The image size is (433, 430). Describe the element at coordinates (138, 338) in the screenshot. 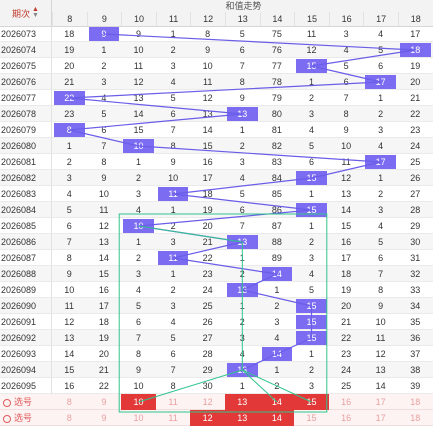

I see `omission-cell: 7` at that location.